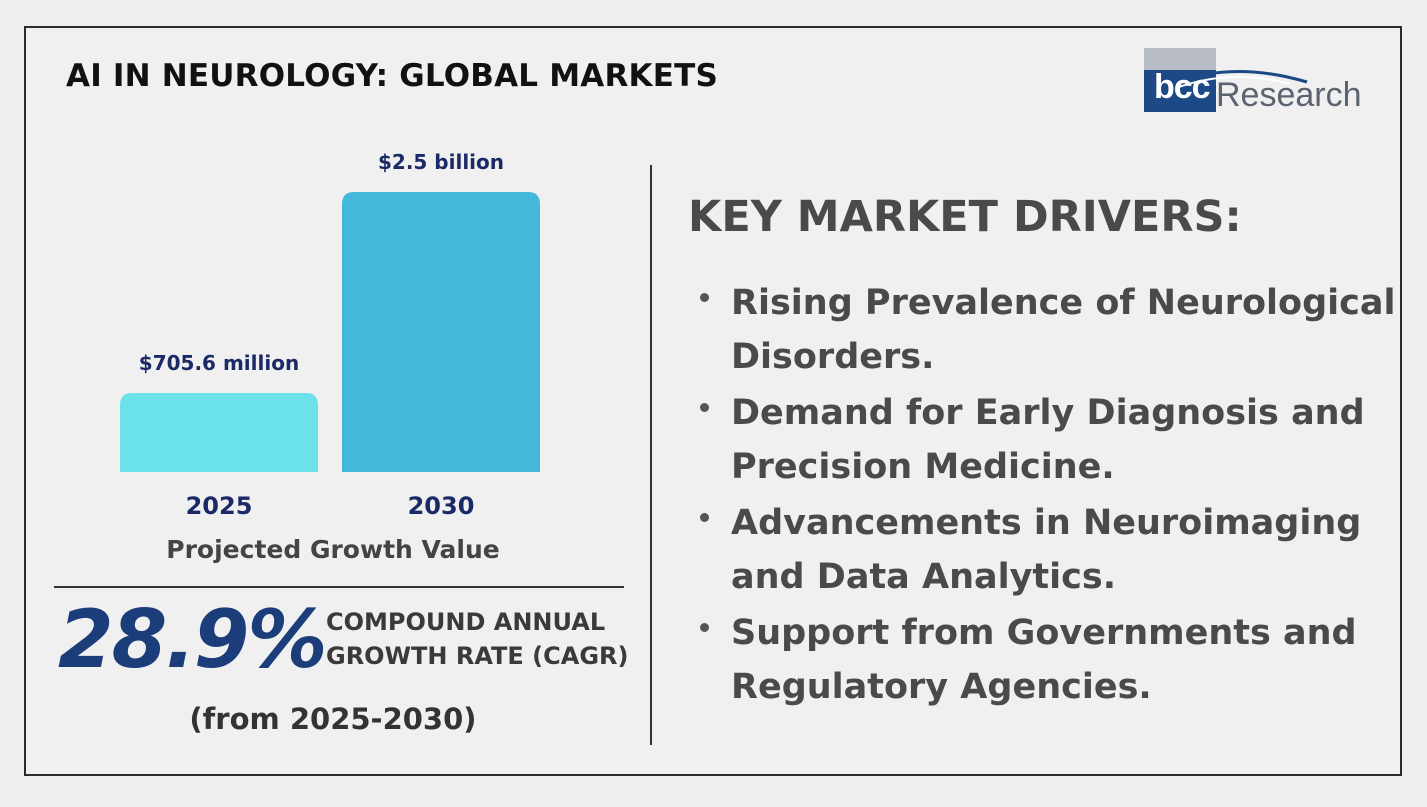 Image resolution: width=1427 pixels, height=807 pixels. I want to click on logo-bcc-text: bcc, so click(1182, 87).